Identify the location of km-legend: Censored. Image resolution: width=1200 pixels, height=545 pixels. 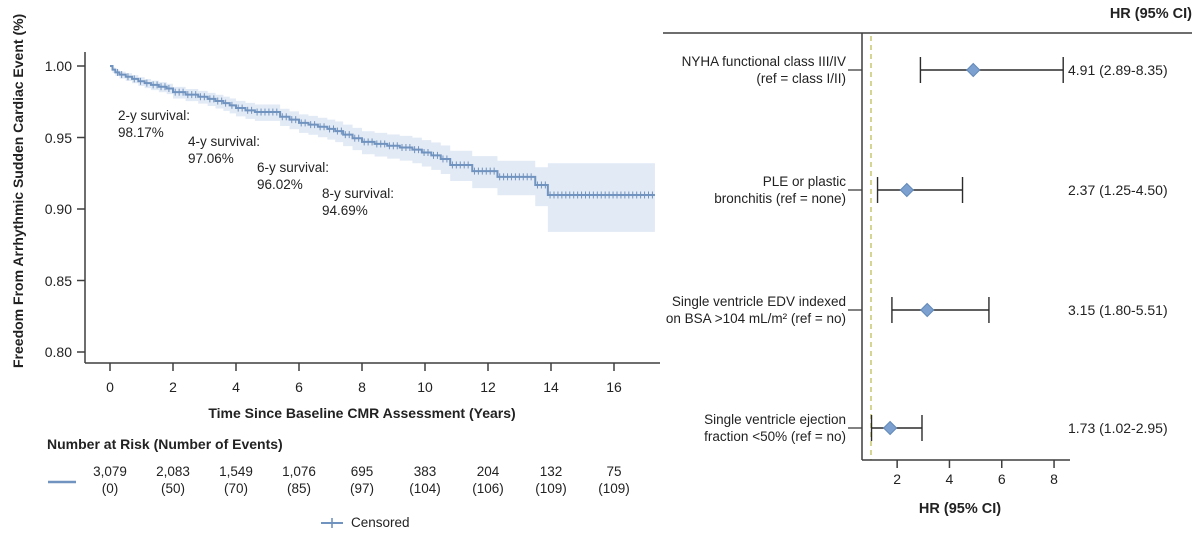
(365, 522).